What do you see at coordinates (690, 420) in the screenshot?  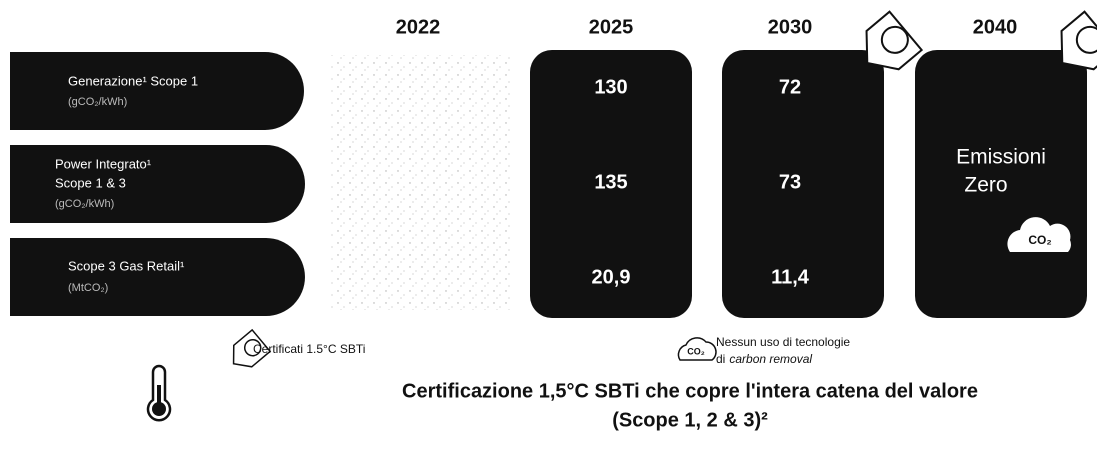 I see `footer-text: (Scope 1, 2 & 3)²` at bounding box center [690, 420].